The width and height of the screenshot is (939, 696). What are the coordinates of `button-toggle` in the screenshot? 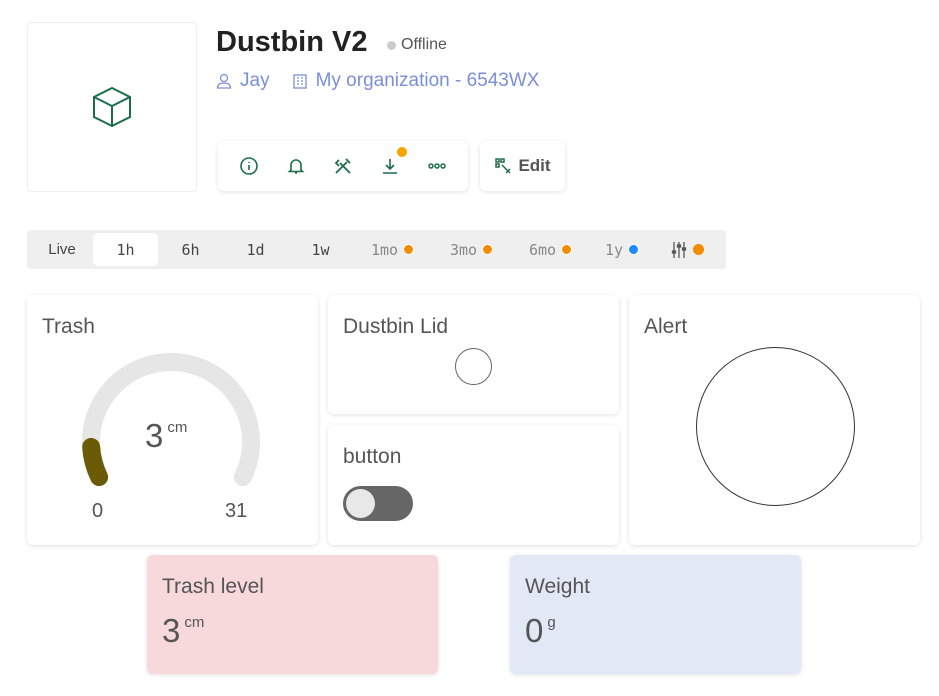 It's located at (378, 503).